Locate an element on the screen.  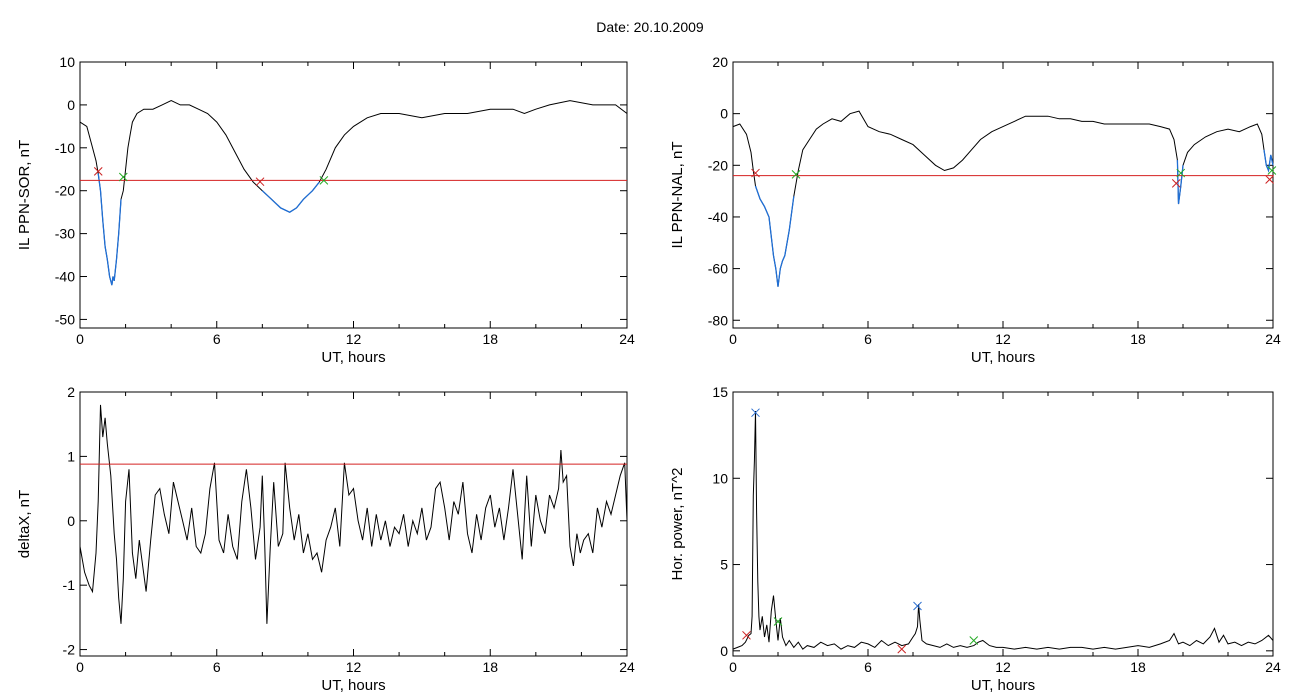
y-tick-label: 5 is located at coordinates (724, 565).